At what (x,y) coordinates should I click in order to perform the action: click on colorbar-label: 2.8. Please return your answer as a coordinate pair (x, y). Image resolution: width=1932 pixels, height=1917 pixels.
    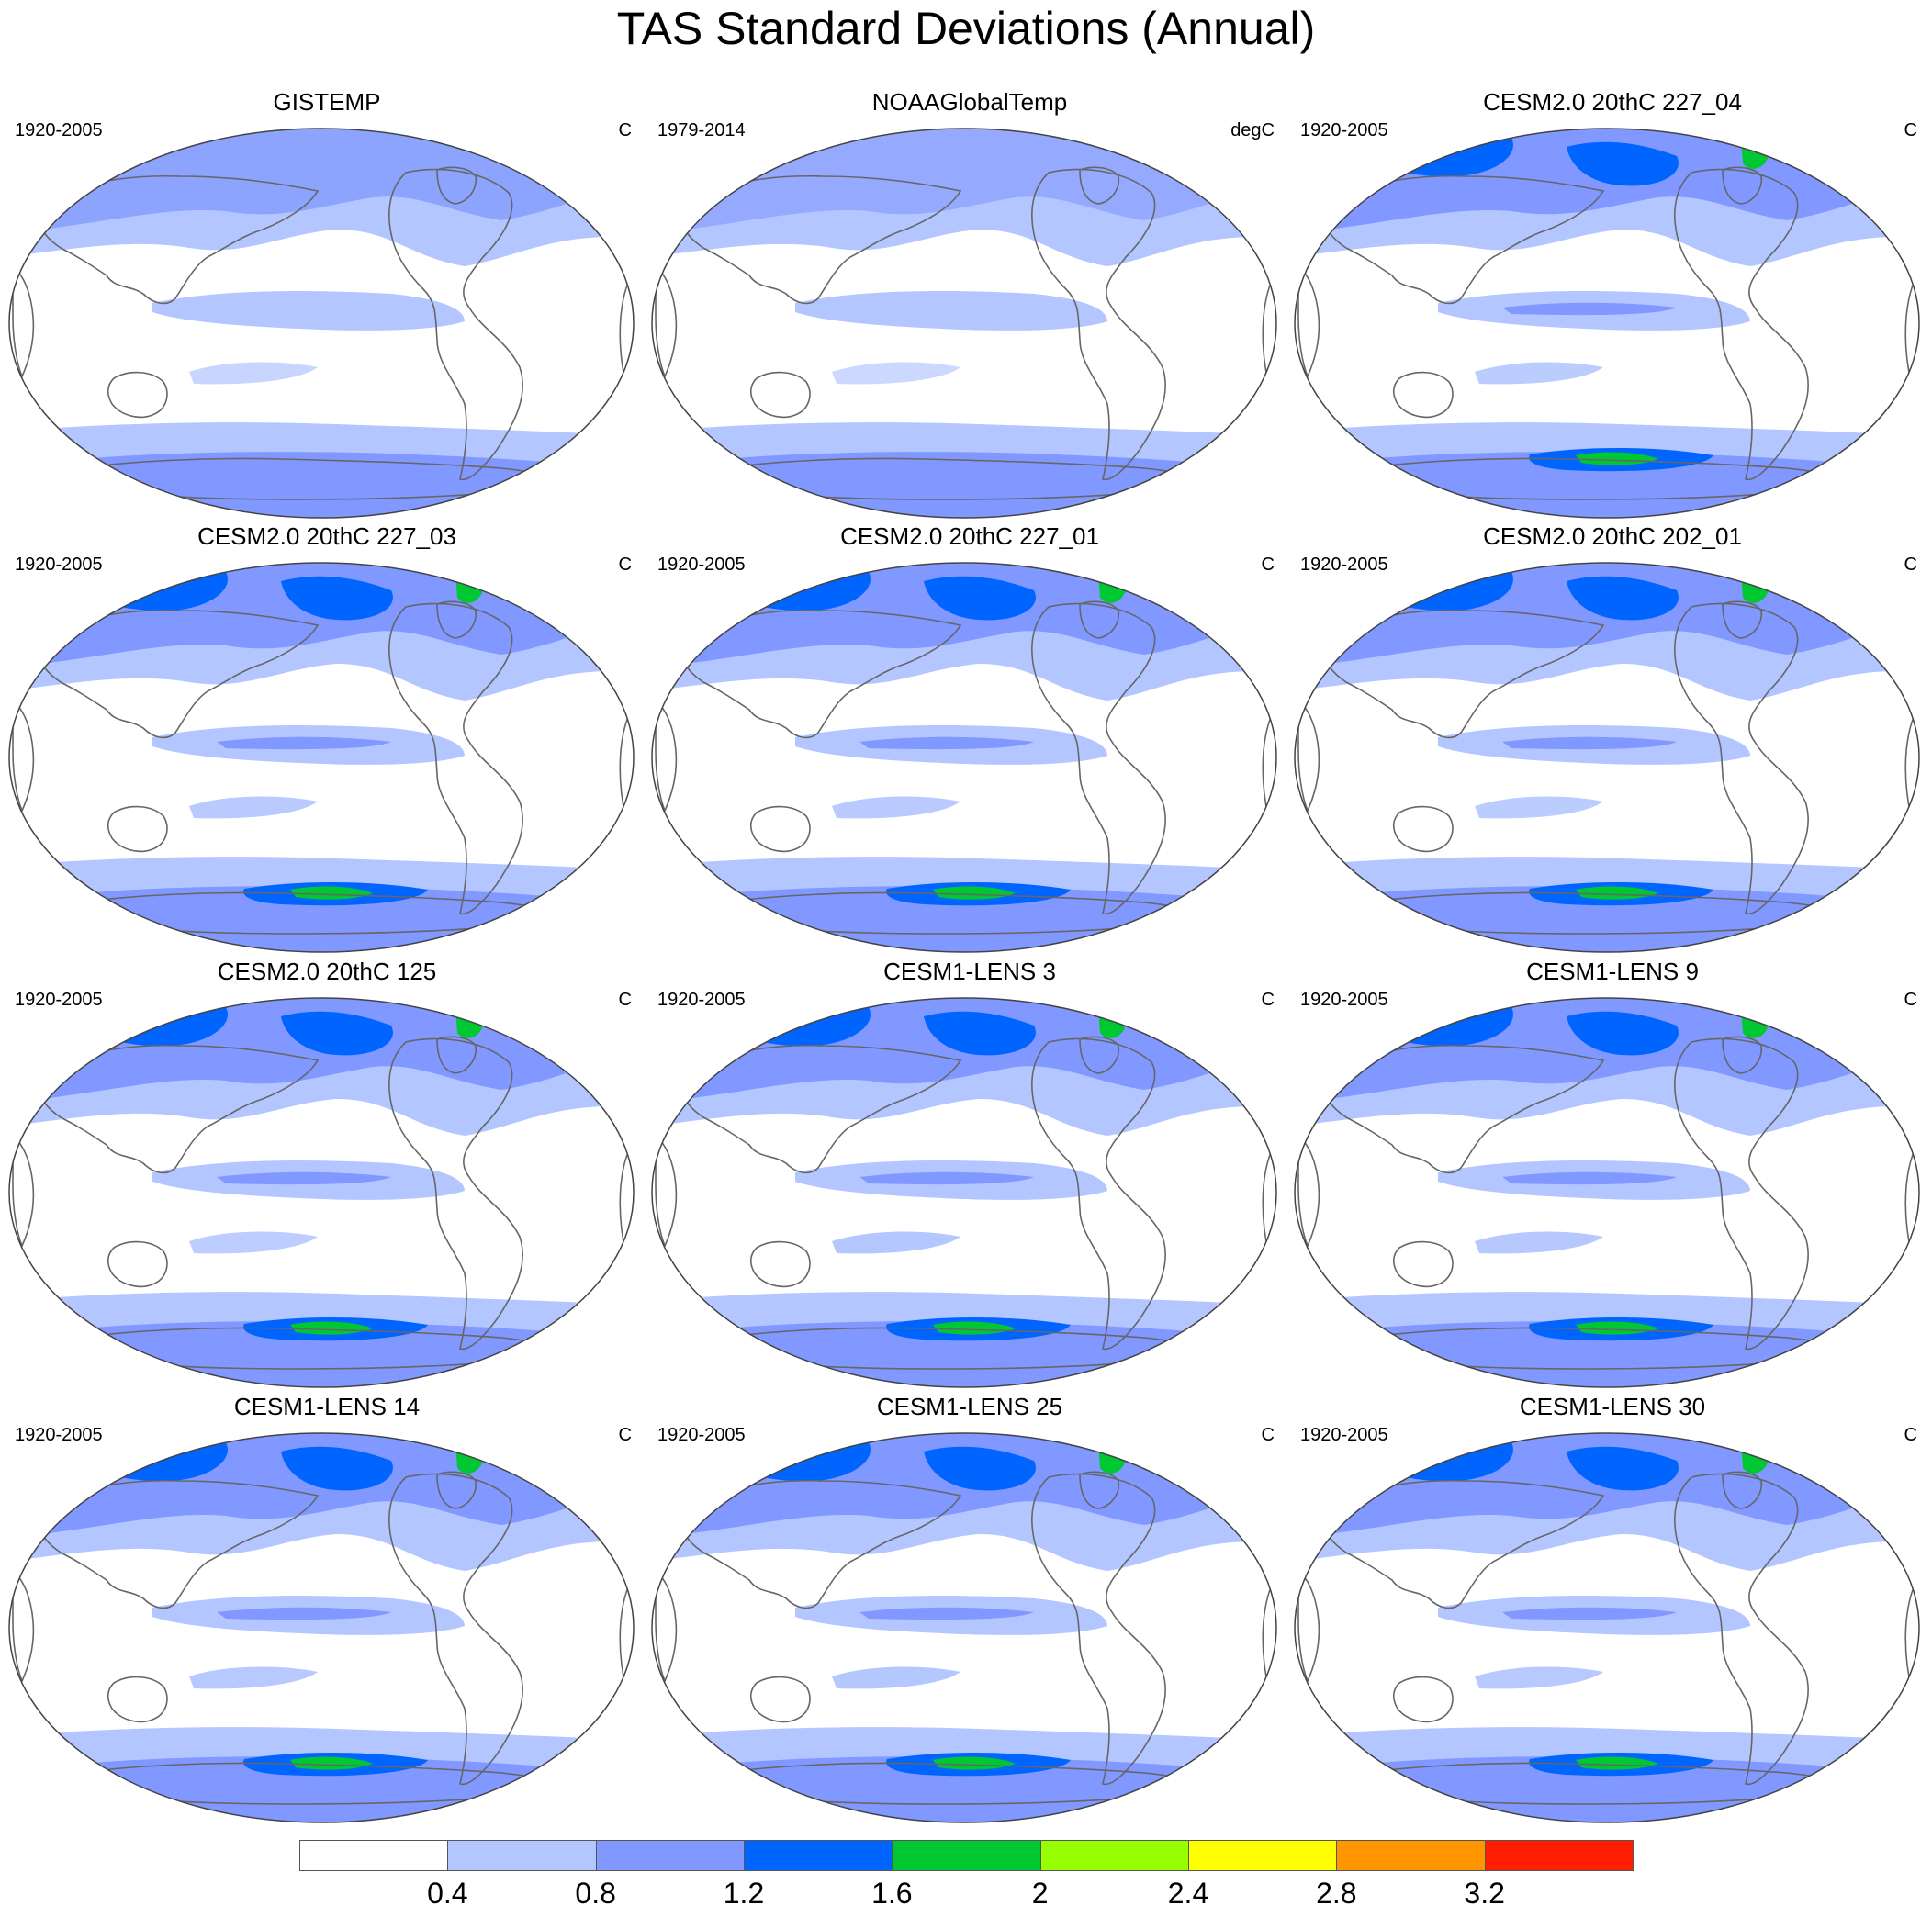
    Looking at the image, I should click on (1336, 1893).